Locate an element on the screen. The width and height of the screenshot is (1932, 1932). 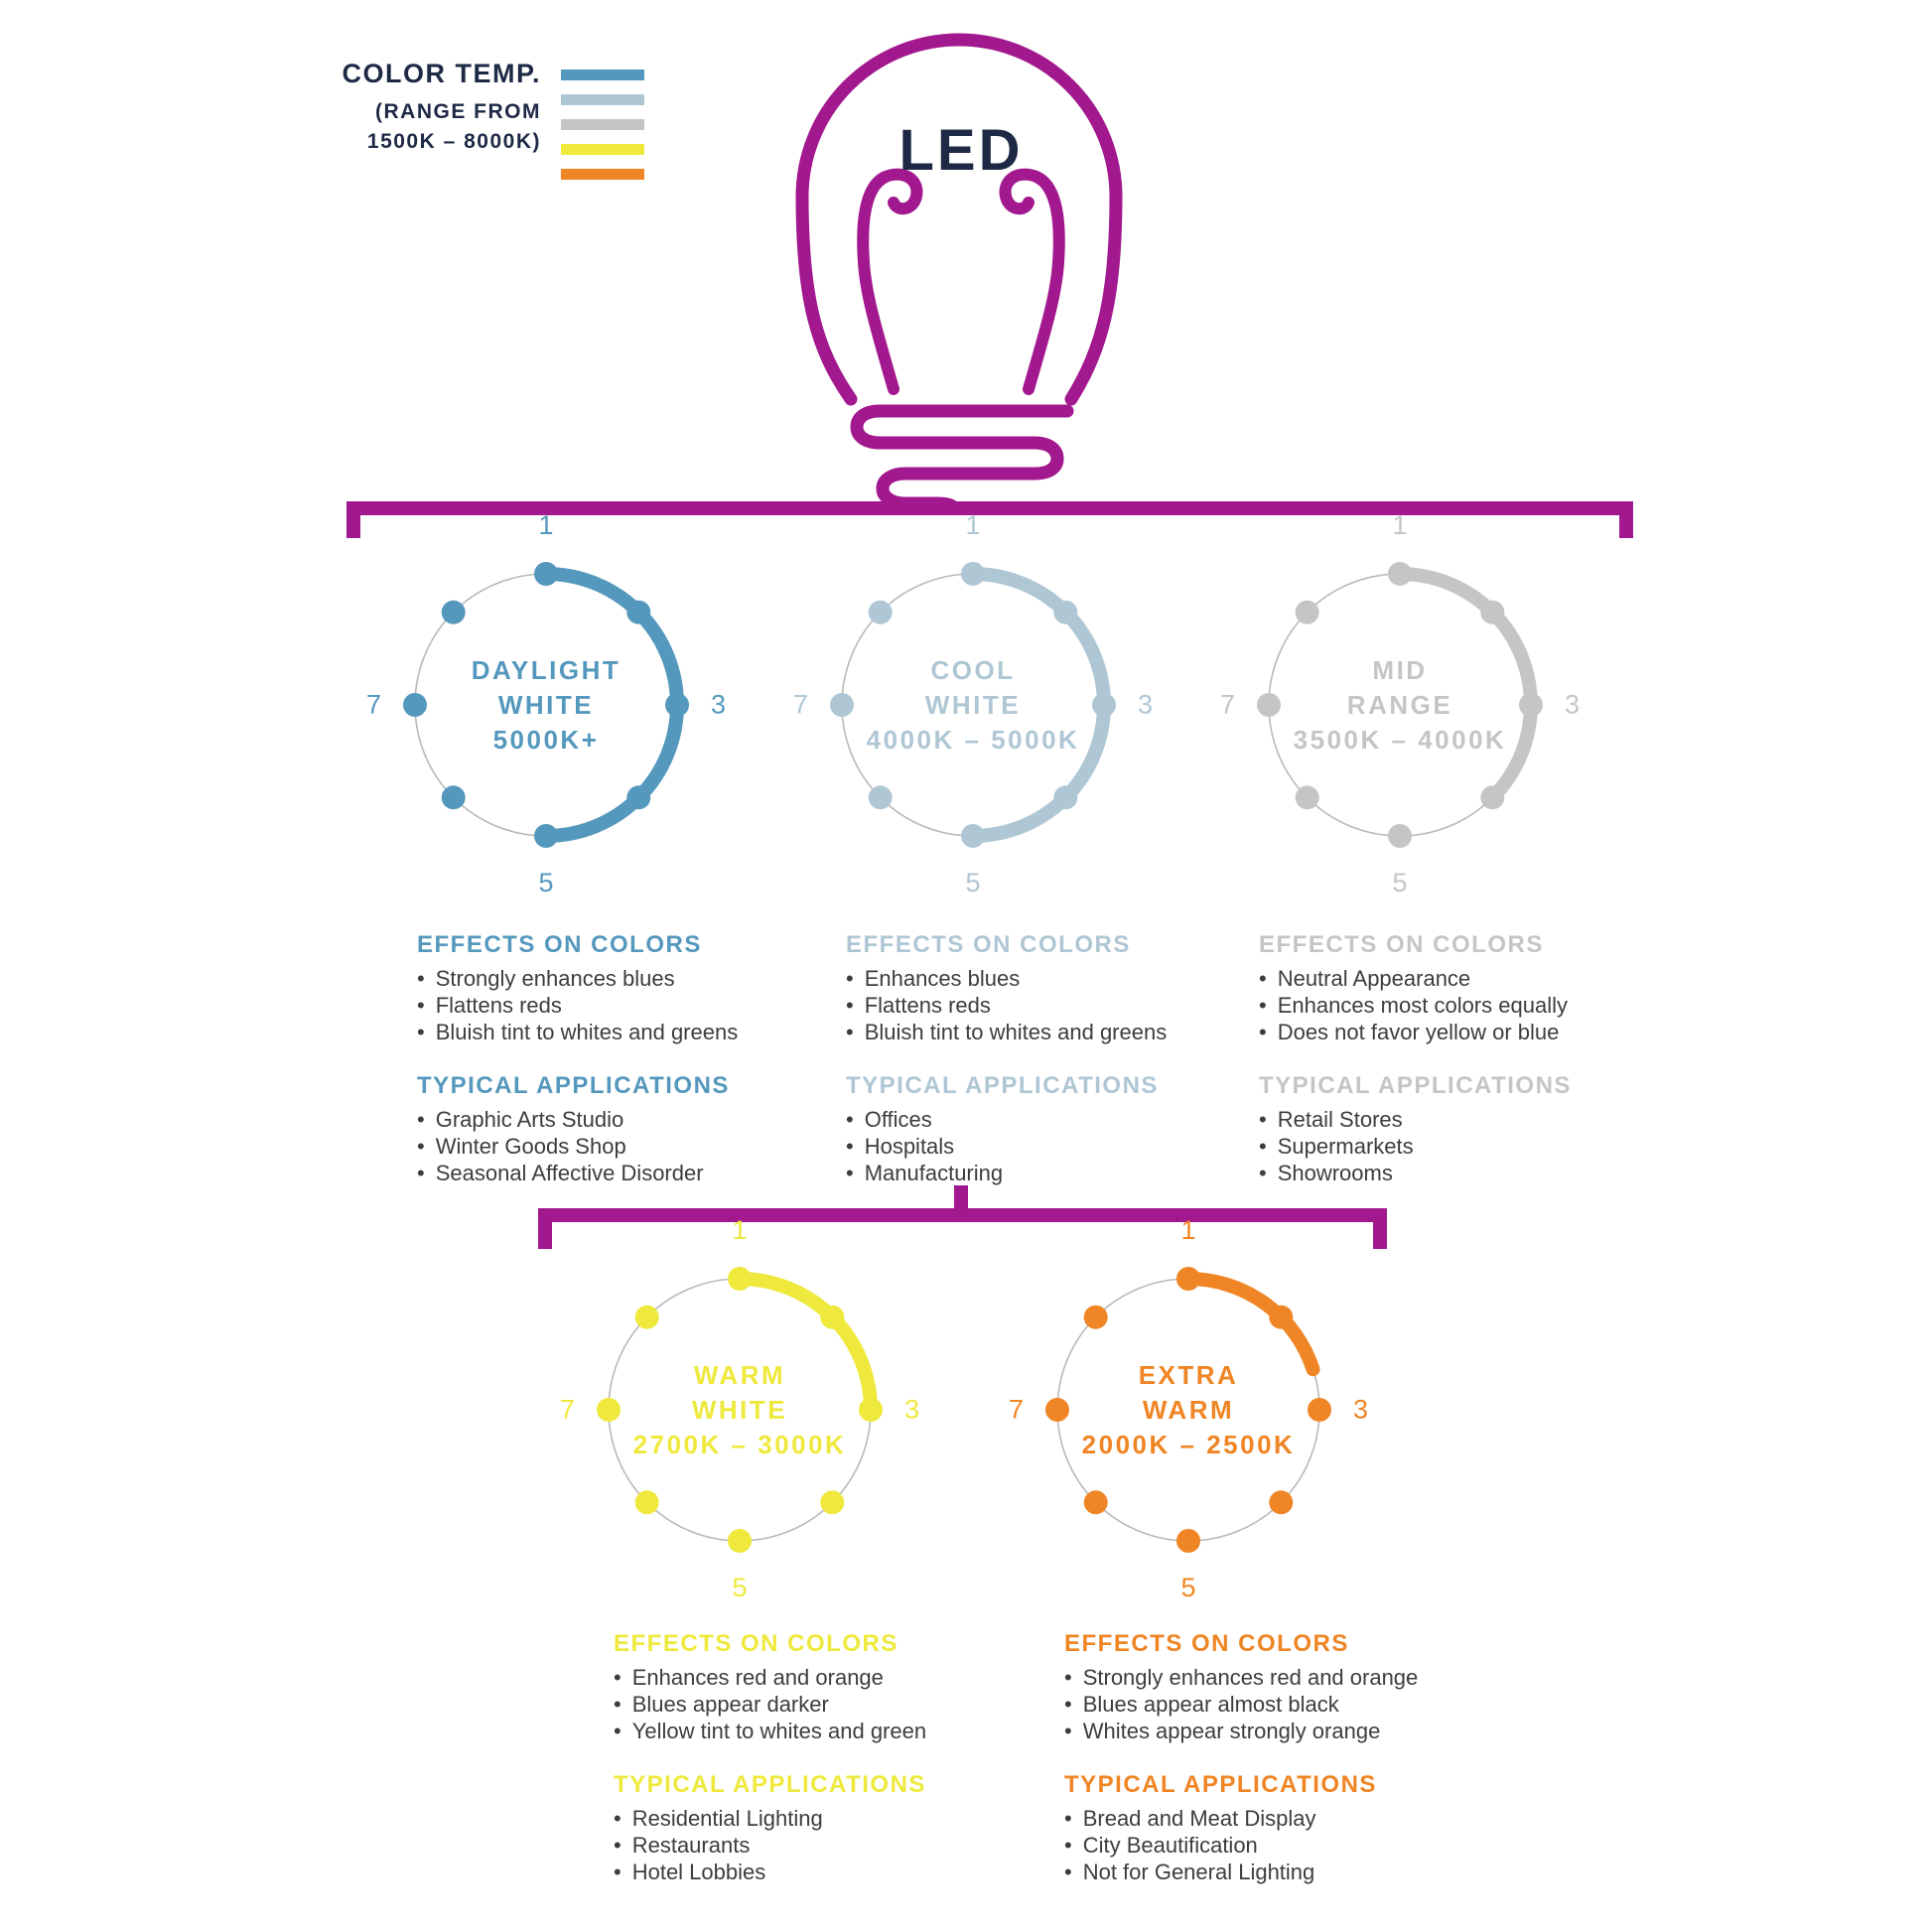
temp-circle-cool-white: COOL WHITE 4000K – 5000K 1 3 5 7 is located at coordinates (973, 704).